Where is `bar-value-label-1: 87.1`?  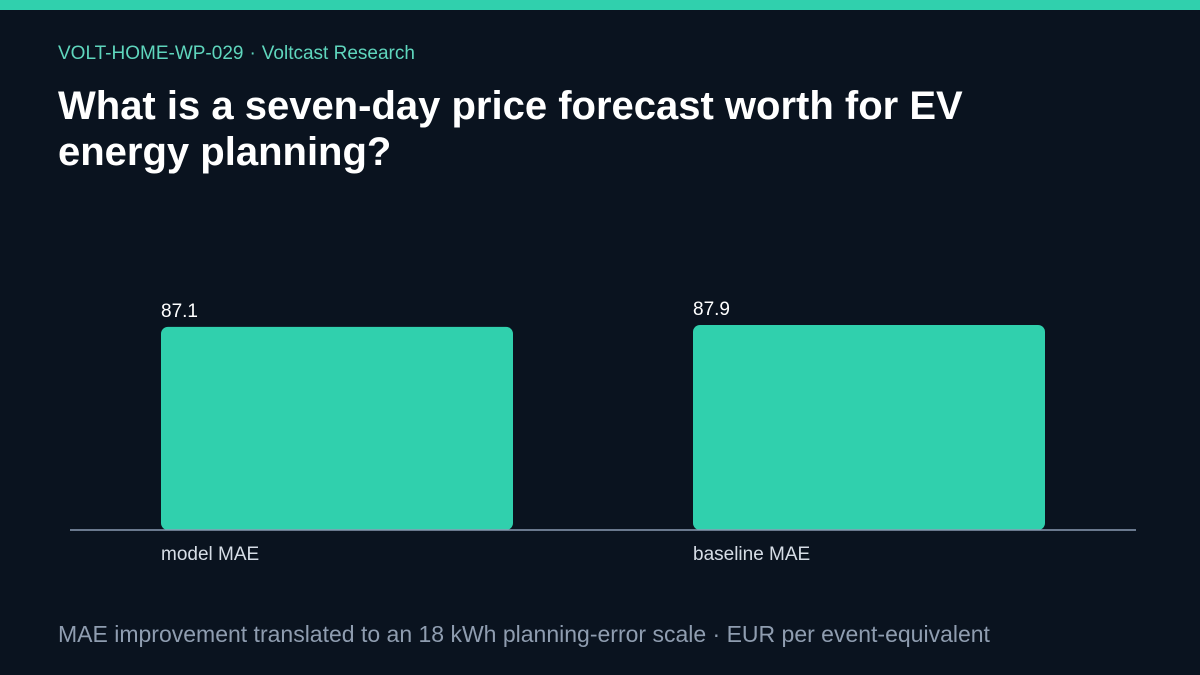
bar-value-label-1: 87.1 is located at coordinates (179, 311).